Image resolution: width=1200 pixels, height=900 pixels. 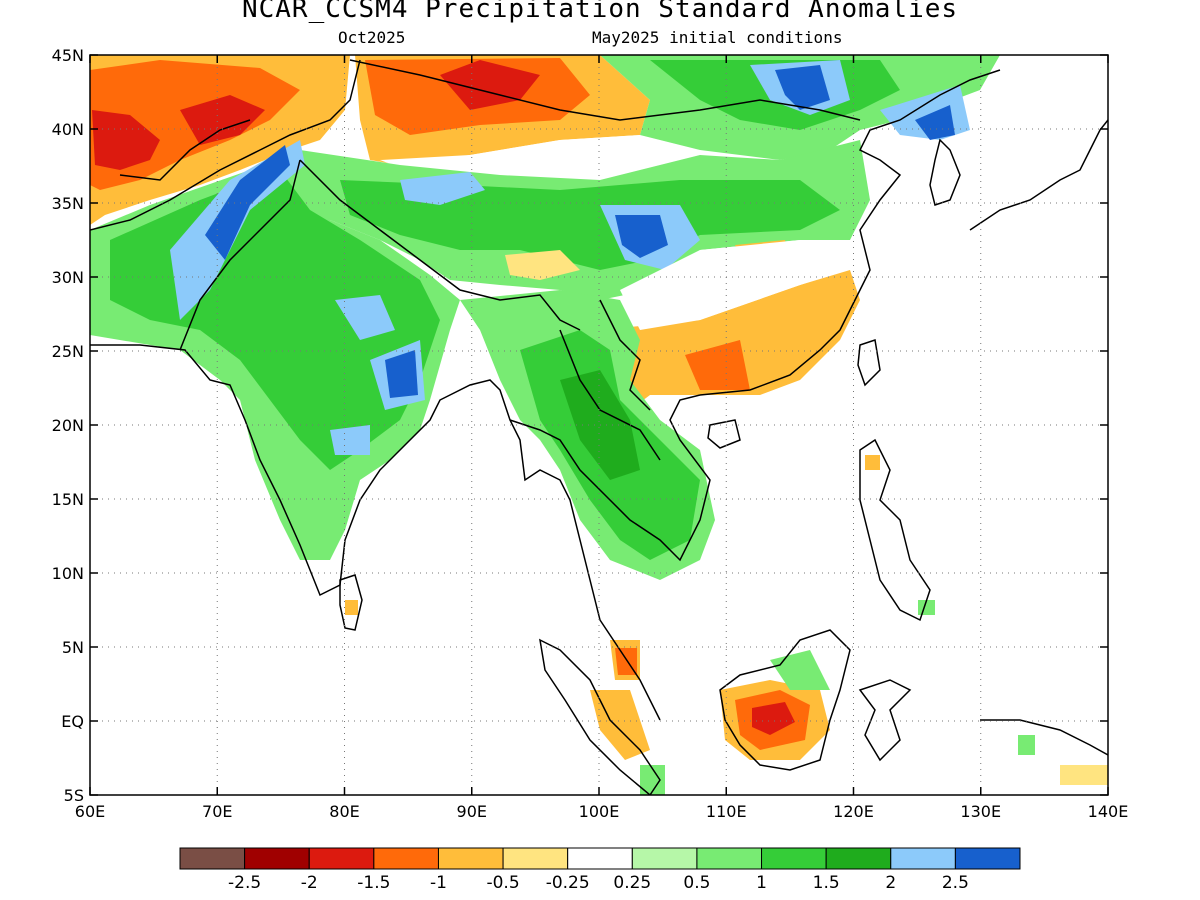 I want to click on colorbar-label: 2.5, so click(x=955, y=883).